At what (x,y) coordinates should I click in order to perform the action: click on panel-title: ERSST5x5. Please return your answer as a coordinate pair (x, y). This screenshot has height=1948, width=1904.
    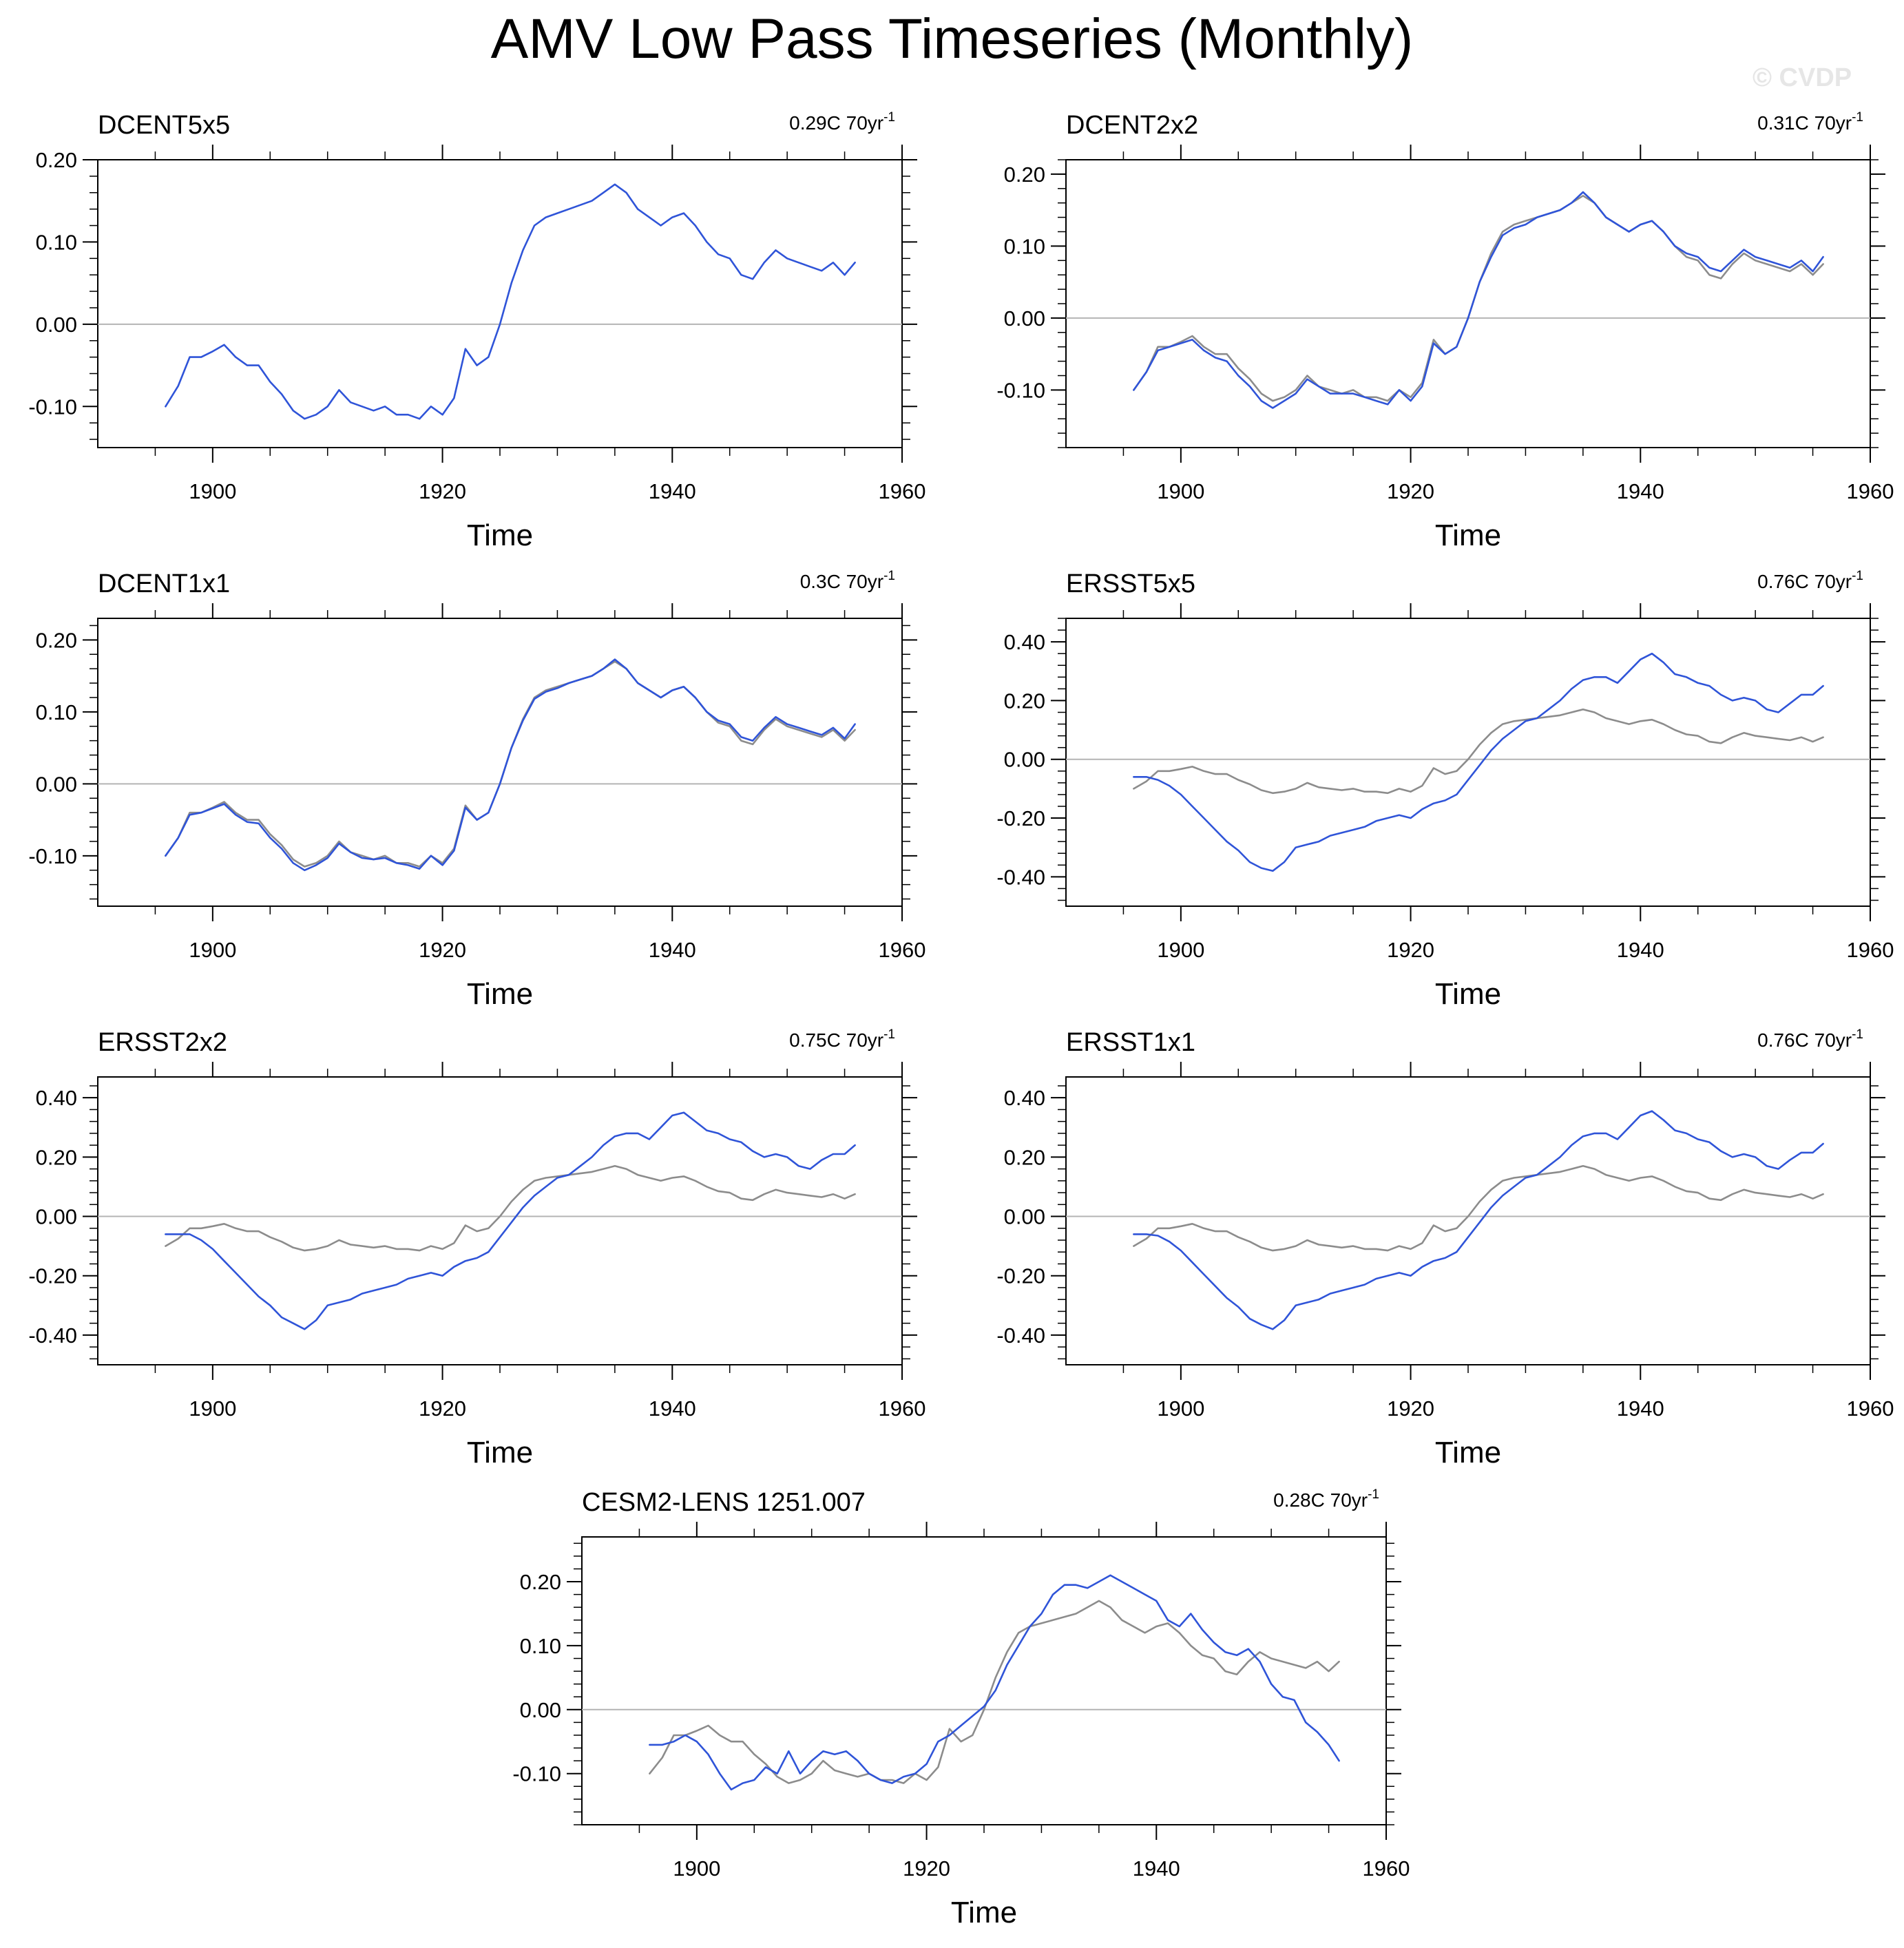
    Looking at the image, I should click on (1130, 583).